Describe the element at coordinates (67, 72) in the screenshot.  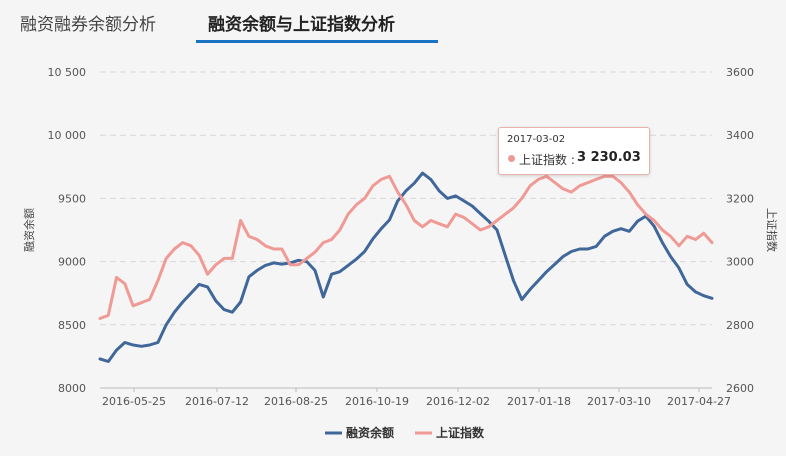
I see `y-left-tick-label: 10 500` at that location.